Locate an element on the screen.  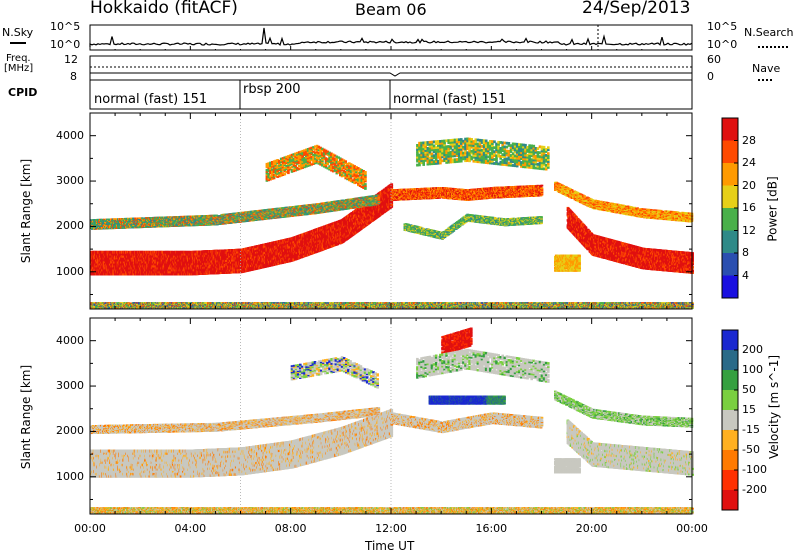
noise-tick-top-left: 10^5 is located at coordinates (65, 26).